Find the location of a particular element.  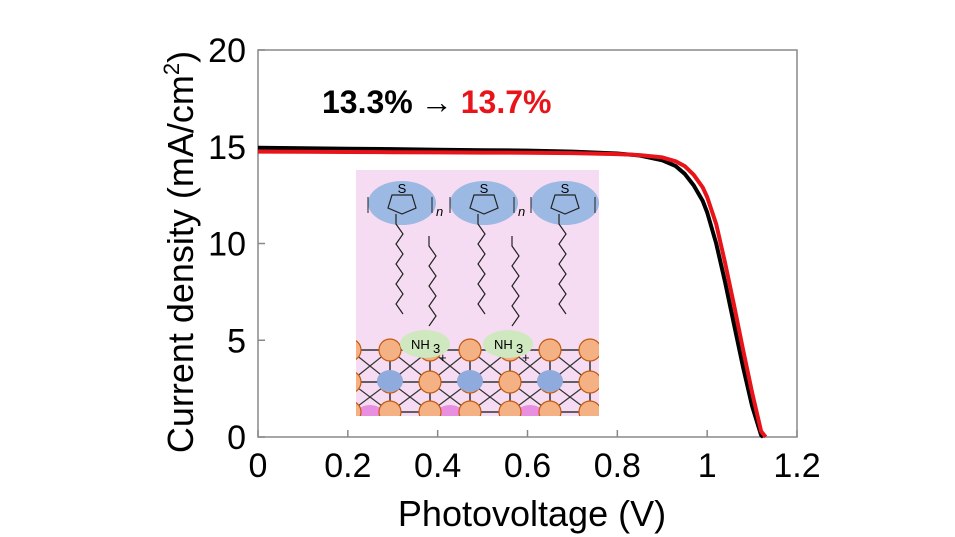

x-tick-label: 0.8 is located at coordinates (617, 466).